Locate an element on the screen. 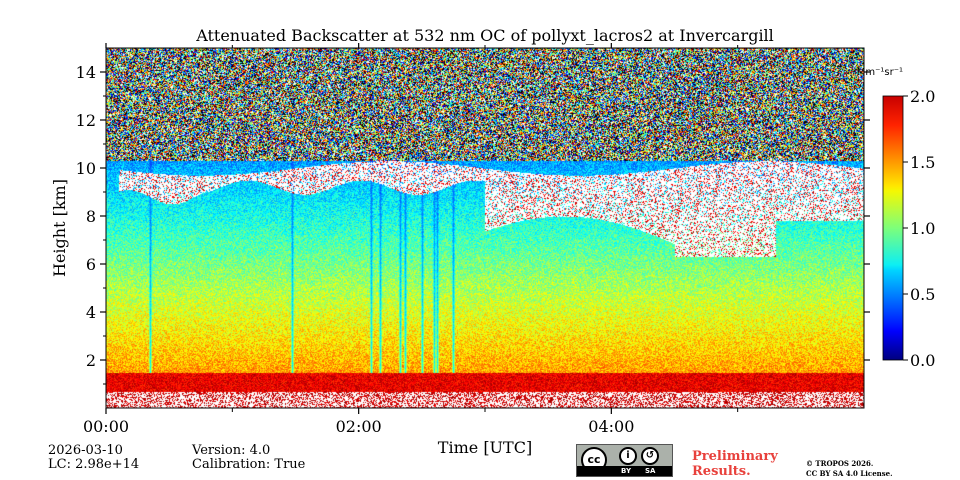  by-icon: i is located at coordinates (628, 456).